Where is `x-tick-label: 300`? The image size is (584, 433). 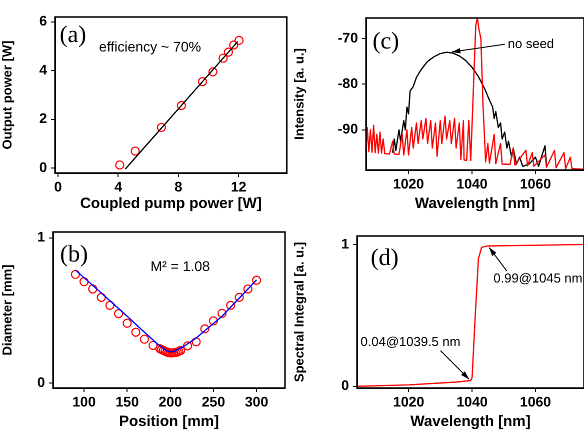
x-tick-label: 300 is located at coordinates (256, 401).